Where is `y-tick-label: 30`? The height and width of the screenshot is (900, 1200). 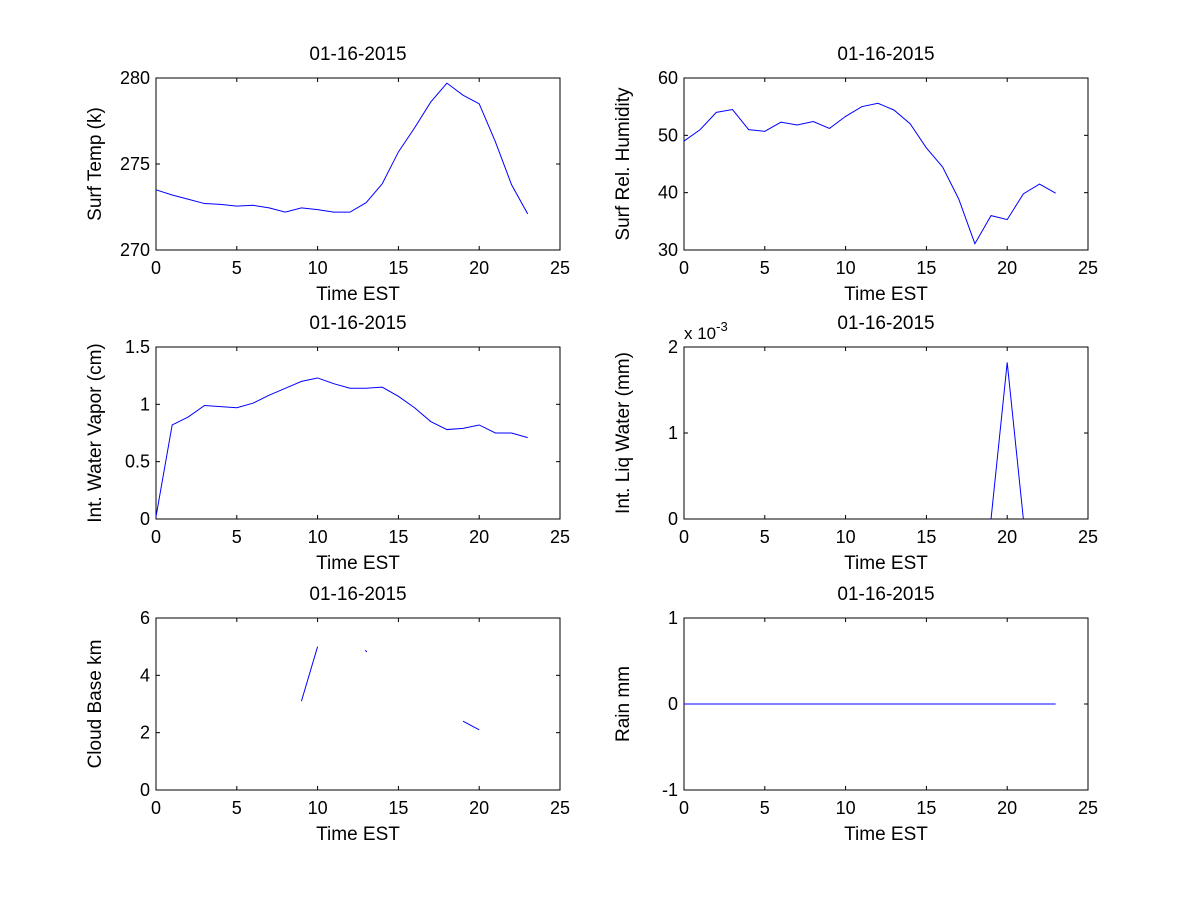
y-tick-label: 30 is located at coordinates (668, 250).